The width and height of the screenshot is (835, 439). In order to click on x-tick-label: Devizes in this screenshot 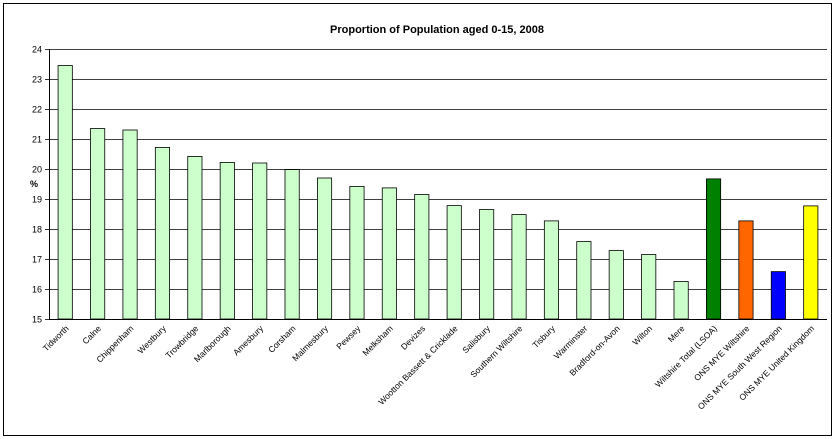, I will do `click(413, 337)`.